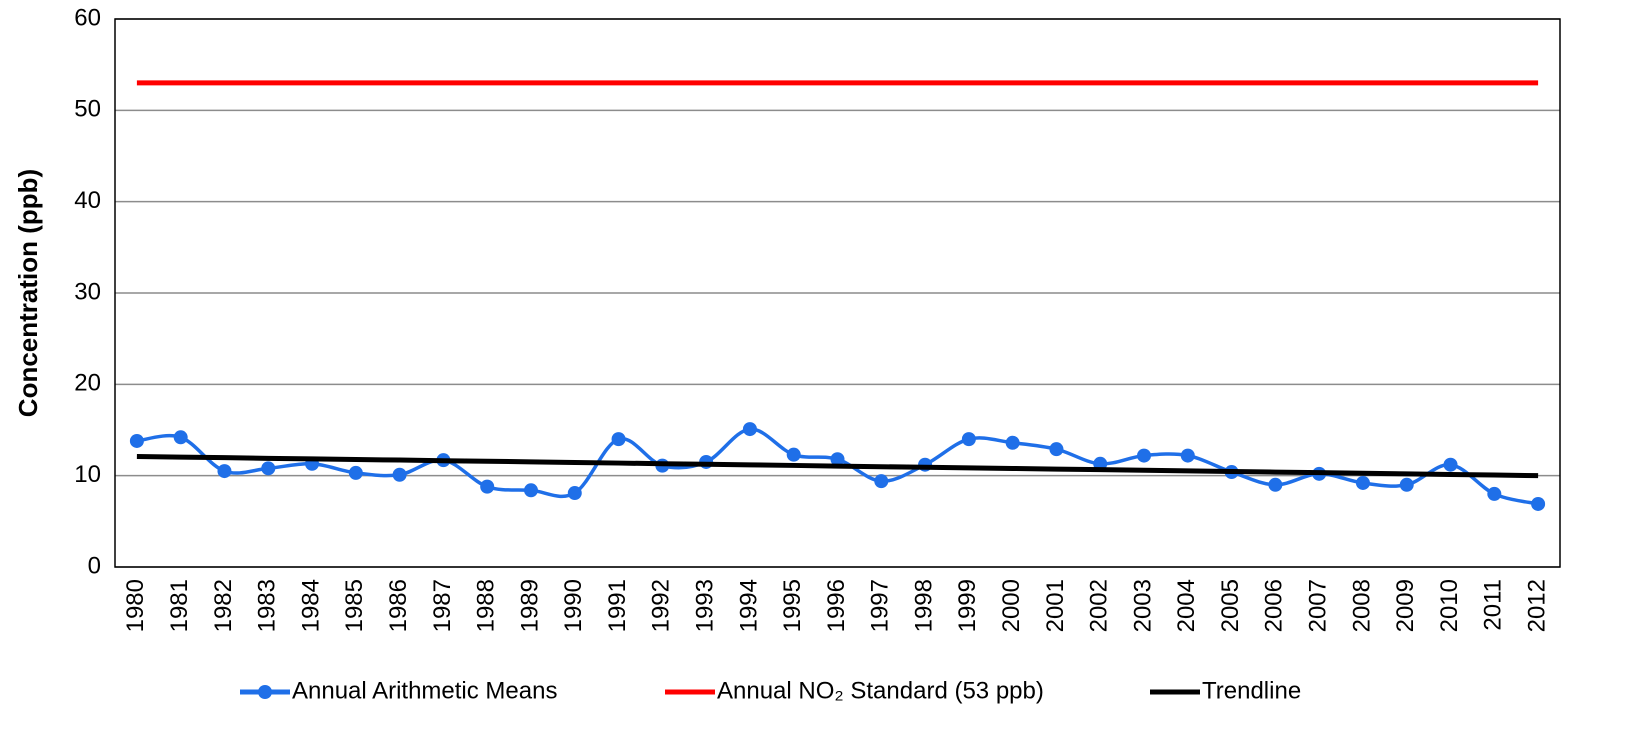 This screenshot has height=748, width=1646. I want to click on x-tick-label: 2004, so click(1186, 605).